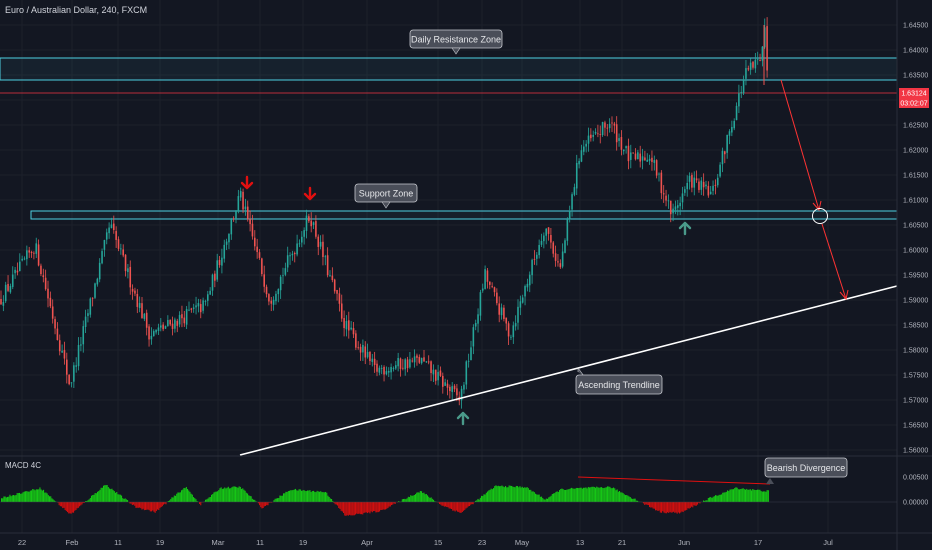 The image size is (932, 550). I want to click on time-axis: 22 Feb 11 19 Mar 11 19 Apr 15 23 May 13 21 Jun 17 Jul, so click(466, 539).